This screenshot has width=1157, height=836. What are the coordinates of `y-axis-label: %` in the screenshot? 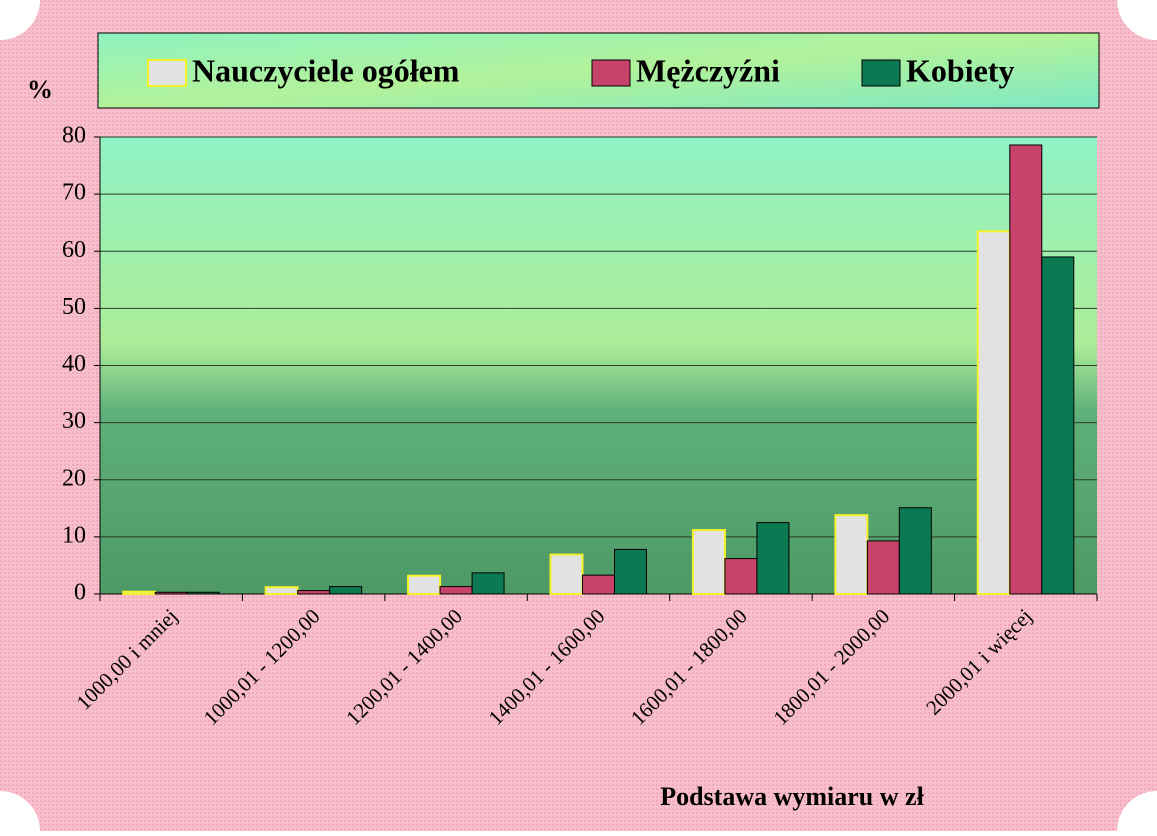 It's located at (40, 89).